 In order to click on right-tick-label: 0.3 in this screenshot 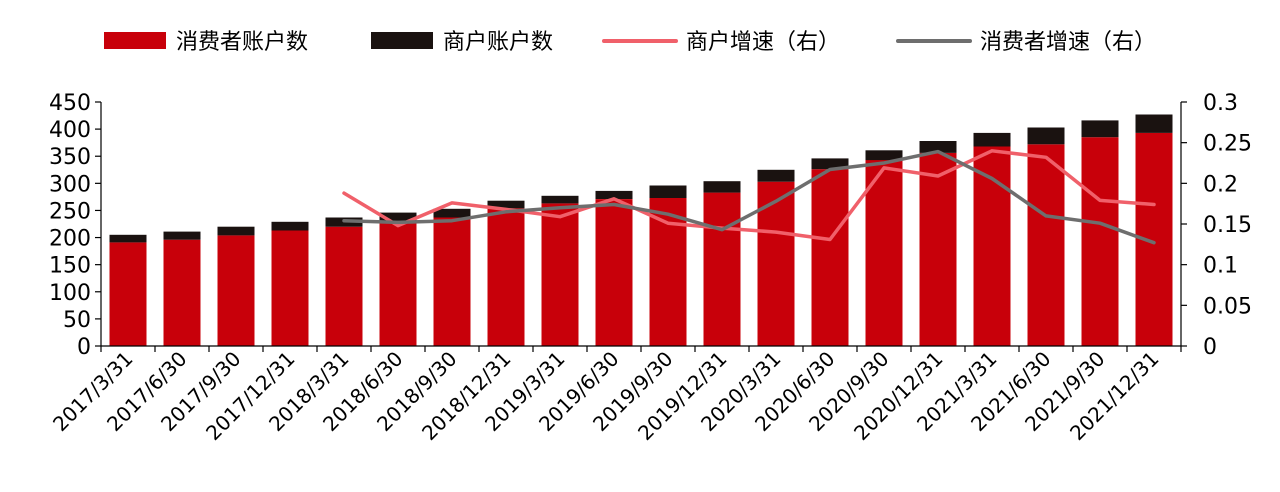, I will do `click(1220, 103)`.